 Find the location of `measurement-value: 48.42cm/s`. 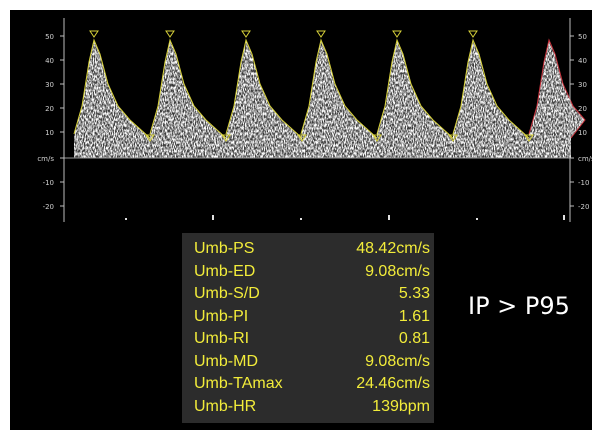

measurement-value: 48.42cm/s is located at coordinates (393, 248).